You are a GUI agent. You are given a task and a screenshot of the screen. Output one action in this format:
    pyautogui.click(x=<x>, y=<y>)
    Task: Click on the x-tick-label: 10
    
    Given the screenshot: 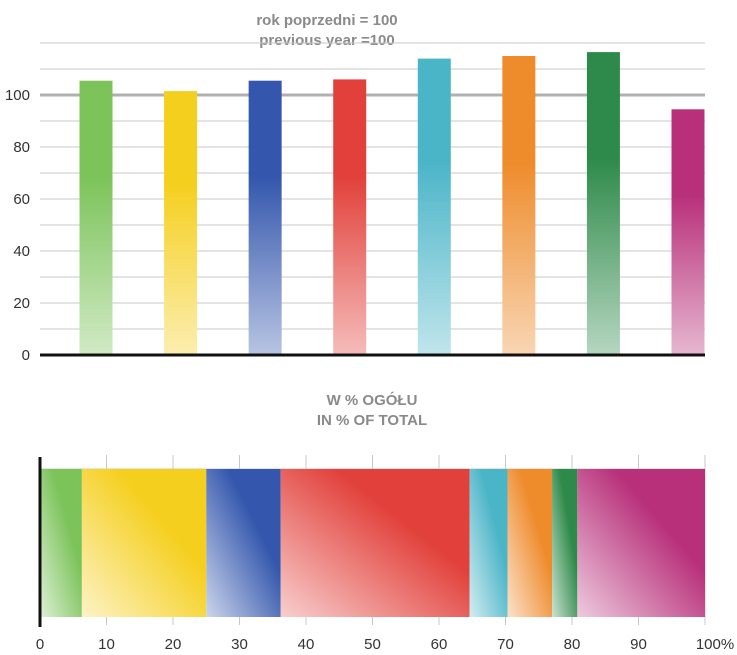 What is the action you would take?
    pyautogui.click(x=106, y=644)
    